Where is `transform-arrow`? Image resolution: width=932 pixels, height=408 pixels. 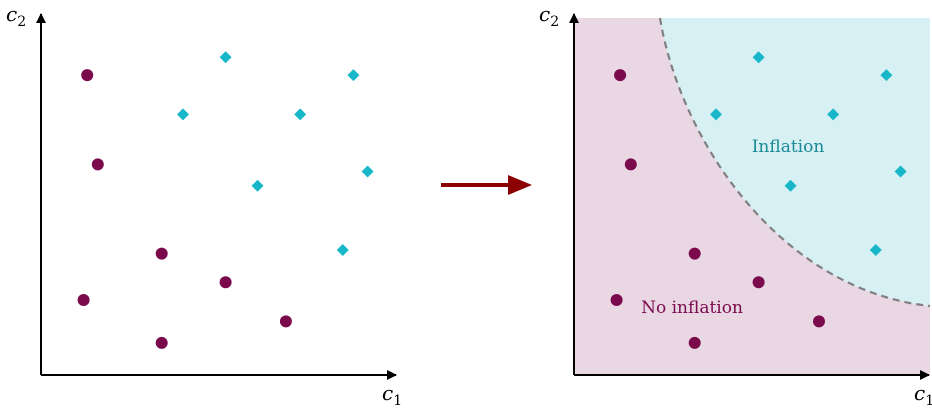
transform-arrow is located at coordinates (486, 185).